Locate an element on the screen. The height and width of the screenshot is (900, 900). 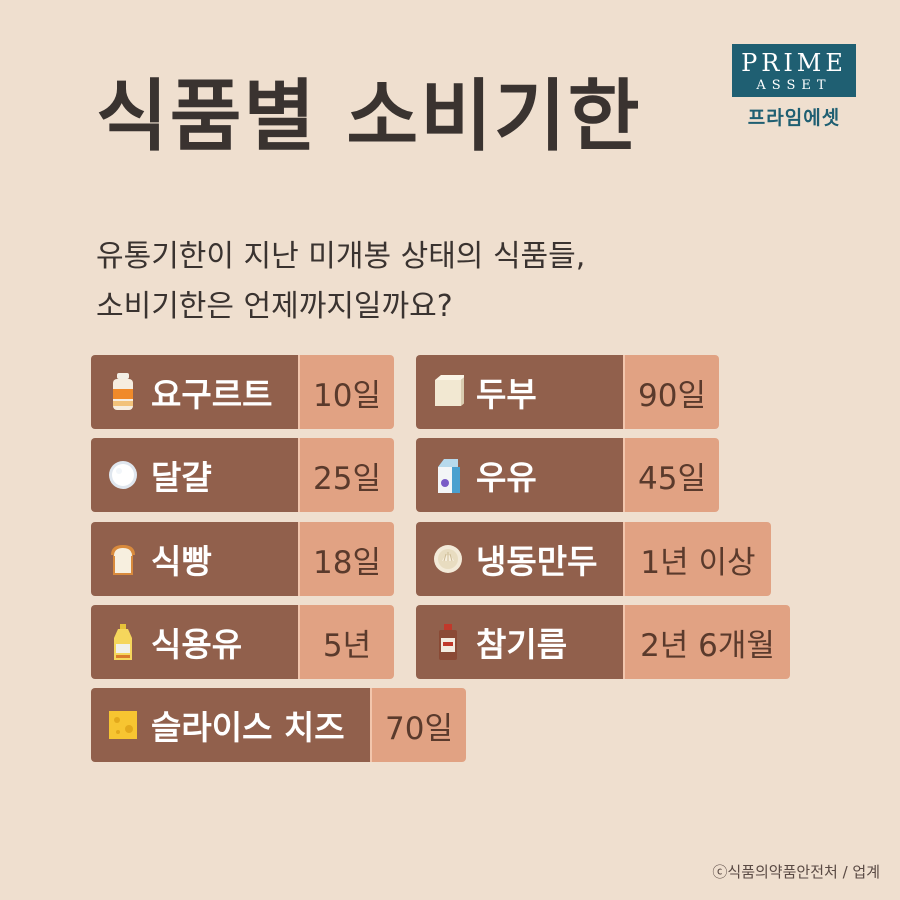
item-name: 냉동만두 is located at coordinates (537, 561).